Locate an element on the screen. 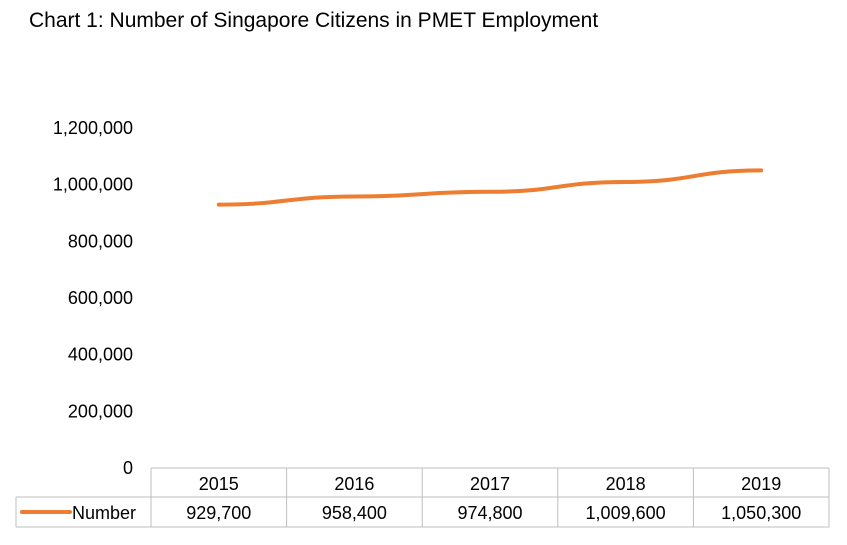 The height and width of the screenshot is (545, 847). y-tick-label: 800,000 is located at coordinates (100, 241).